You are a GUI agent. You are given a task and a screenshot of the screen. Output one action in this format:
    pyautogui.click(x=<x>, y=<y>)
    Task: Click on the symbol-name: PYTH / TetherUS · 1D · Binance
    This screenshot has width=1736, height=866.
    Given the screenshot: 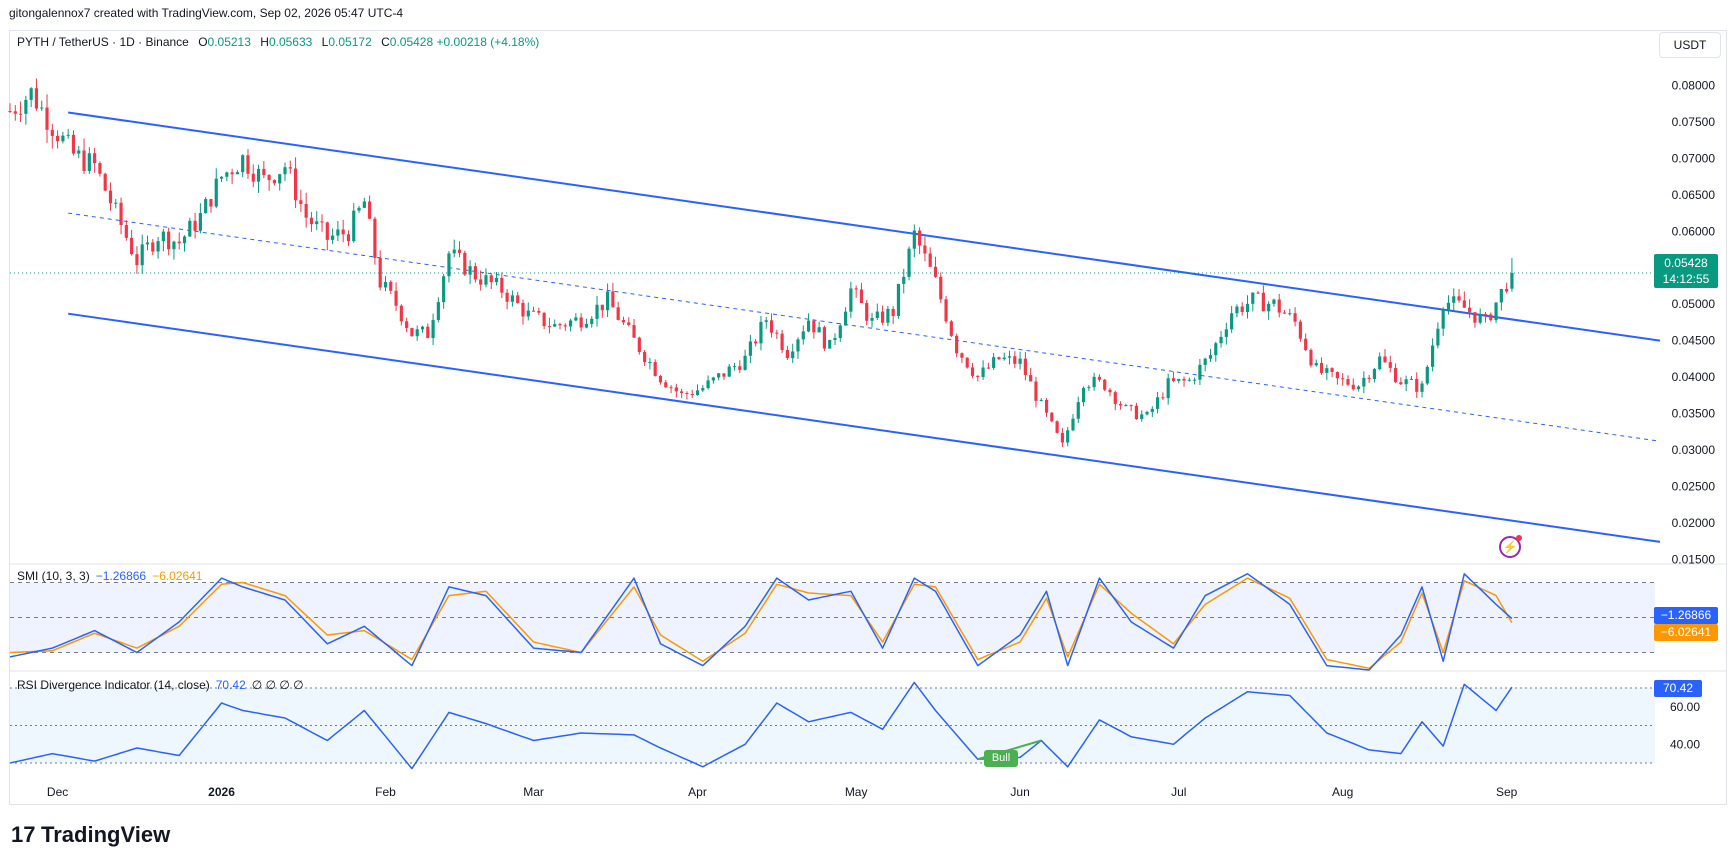 What is the action you would take?
    pyautogui.click(x=103, y=42)
    